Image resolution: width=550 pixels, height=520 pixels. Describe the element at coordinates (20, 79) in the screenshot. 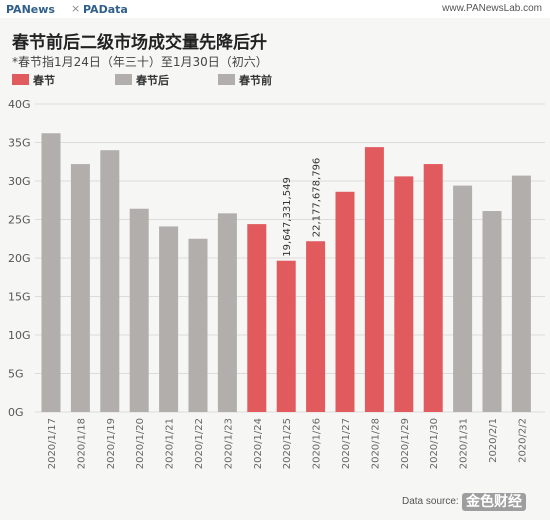

I see `legend-swatch-spring` at that location.